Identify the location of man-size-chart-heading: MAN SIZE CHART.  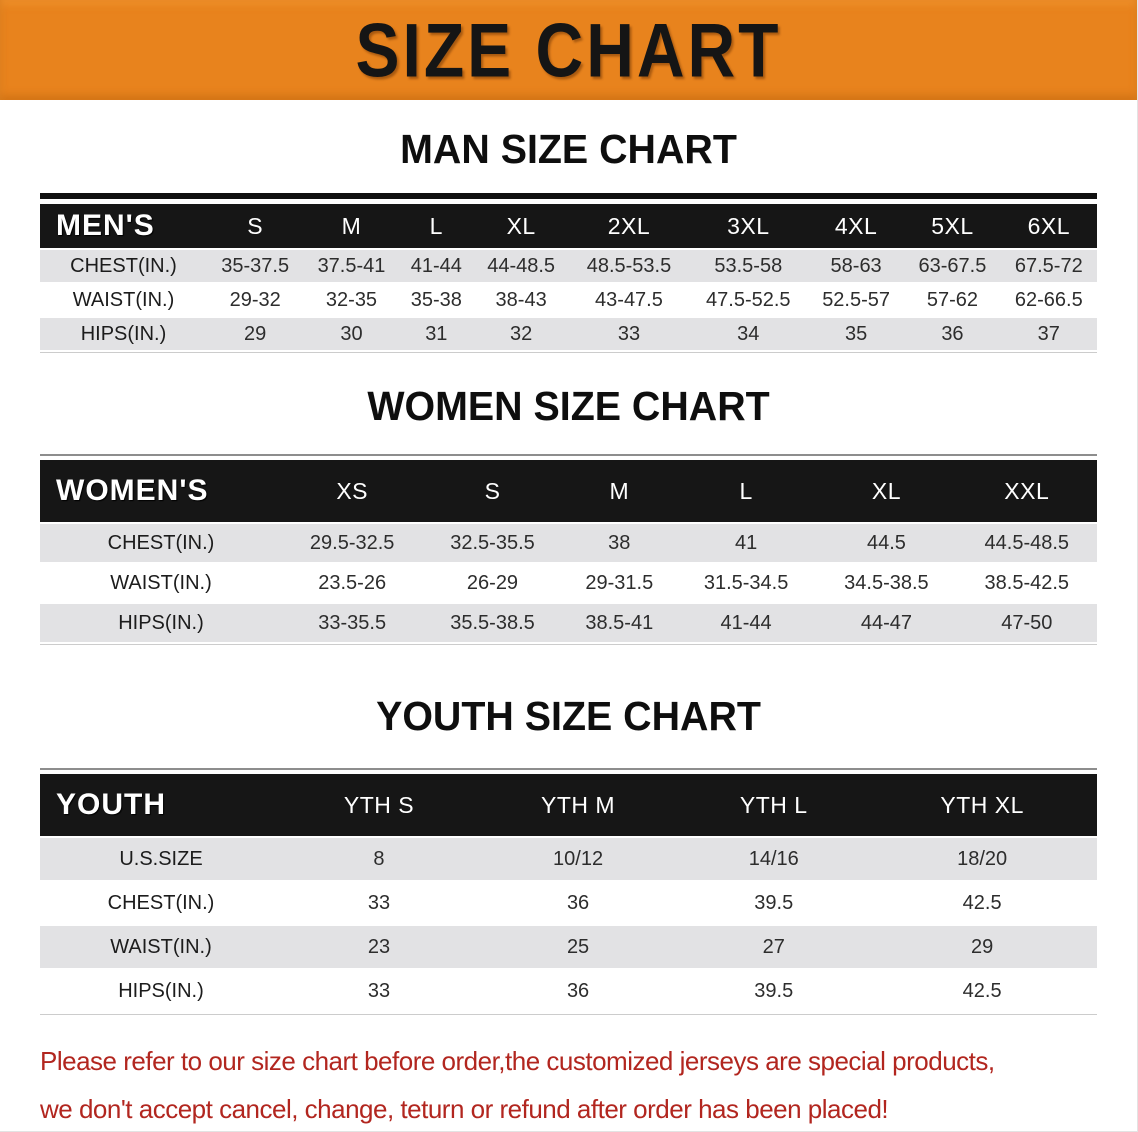
(568, 149).